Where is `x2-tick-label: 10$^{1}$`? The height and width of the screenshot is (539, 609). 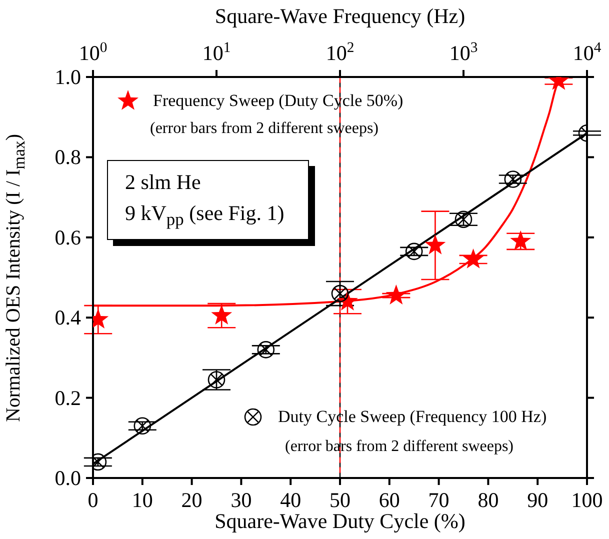
x2-tick-label: 10$^{1}$ is located at coordinates (216, 52).